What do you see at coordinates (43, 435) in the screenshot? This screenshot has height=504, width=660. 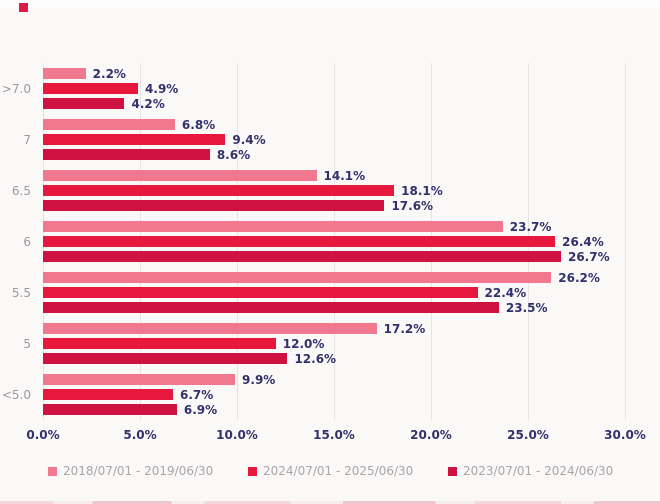 I see `x-tick-label: 0.0%` at bounding box center [43, 435].